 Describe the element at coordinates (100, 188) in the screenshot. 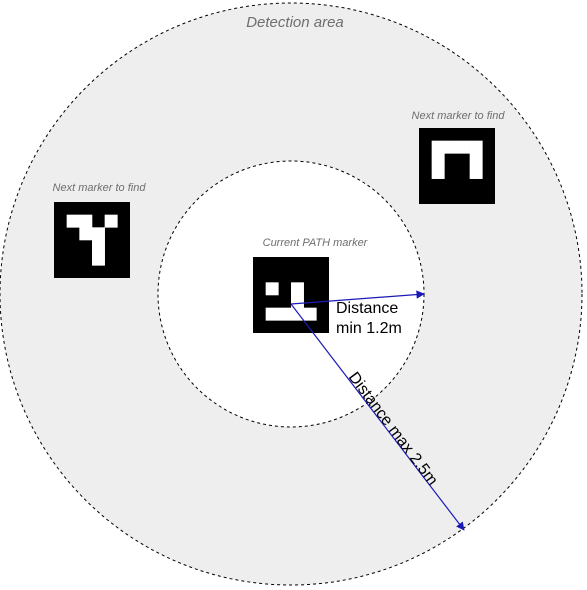

I see `next-marker-left-label: Next marker to find` at that location.